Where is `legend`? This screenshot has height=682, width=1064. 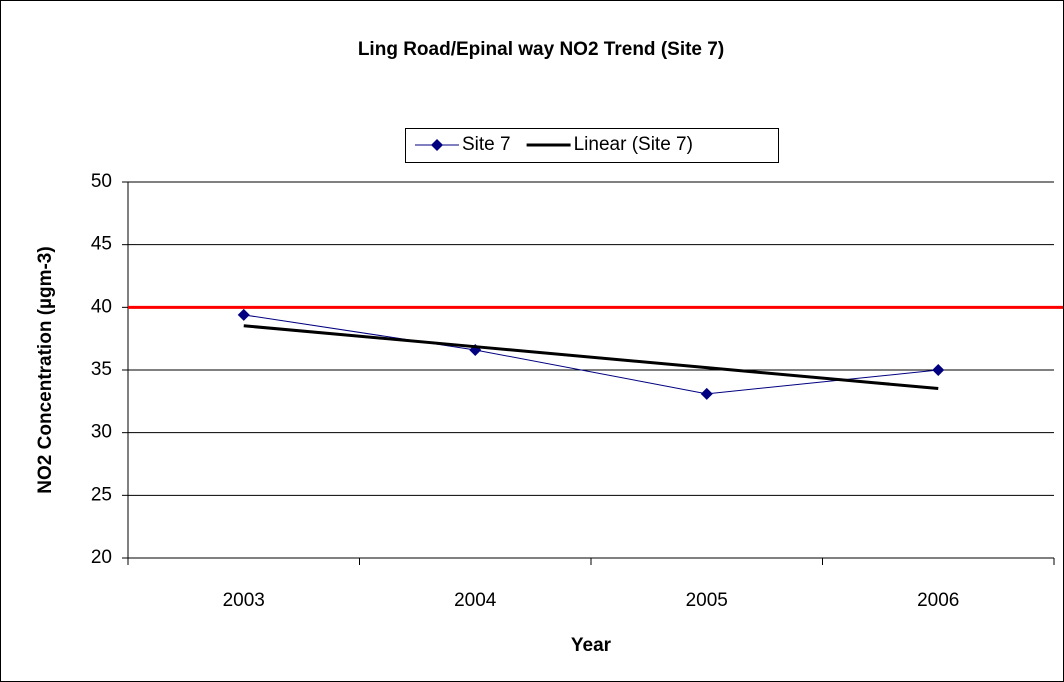
legend is located at coordinates (592, 145).